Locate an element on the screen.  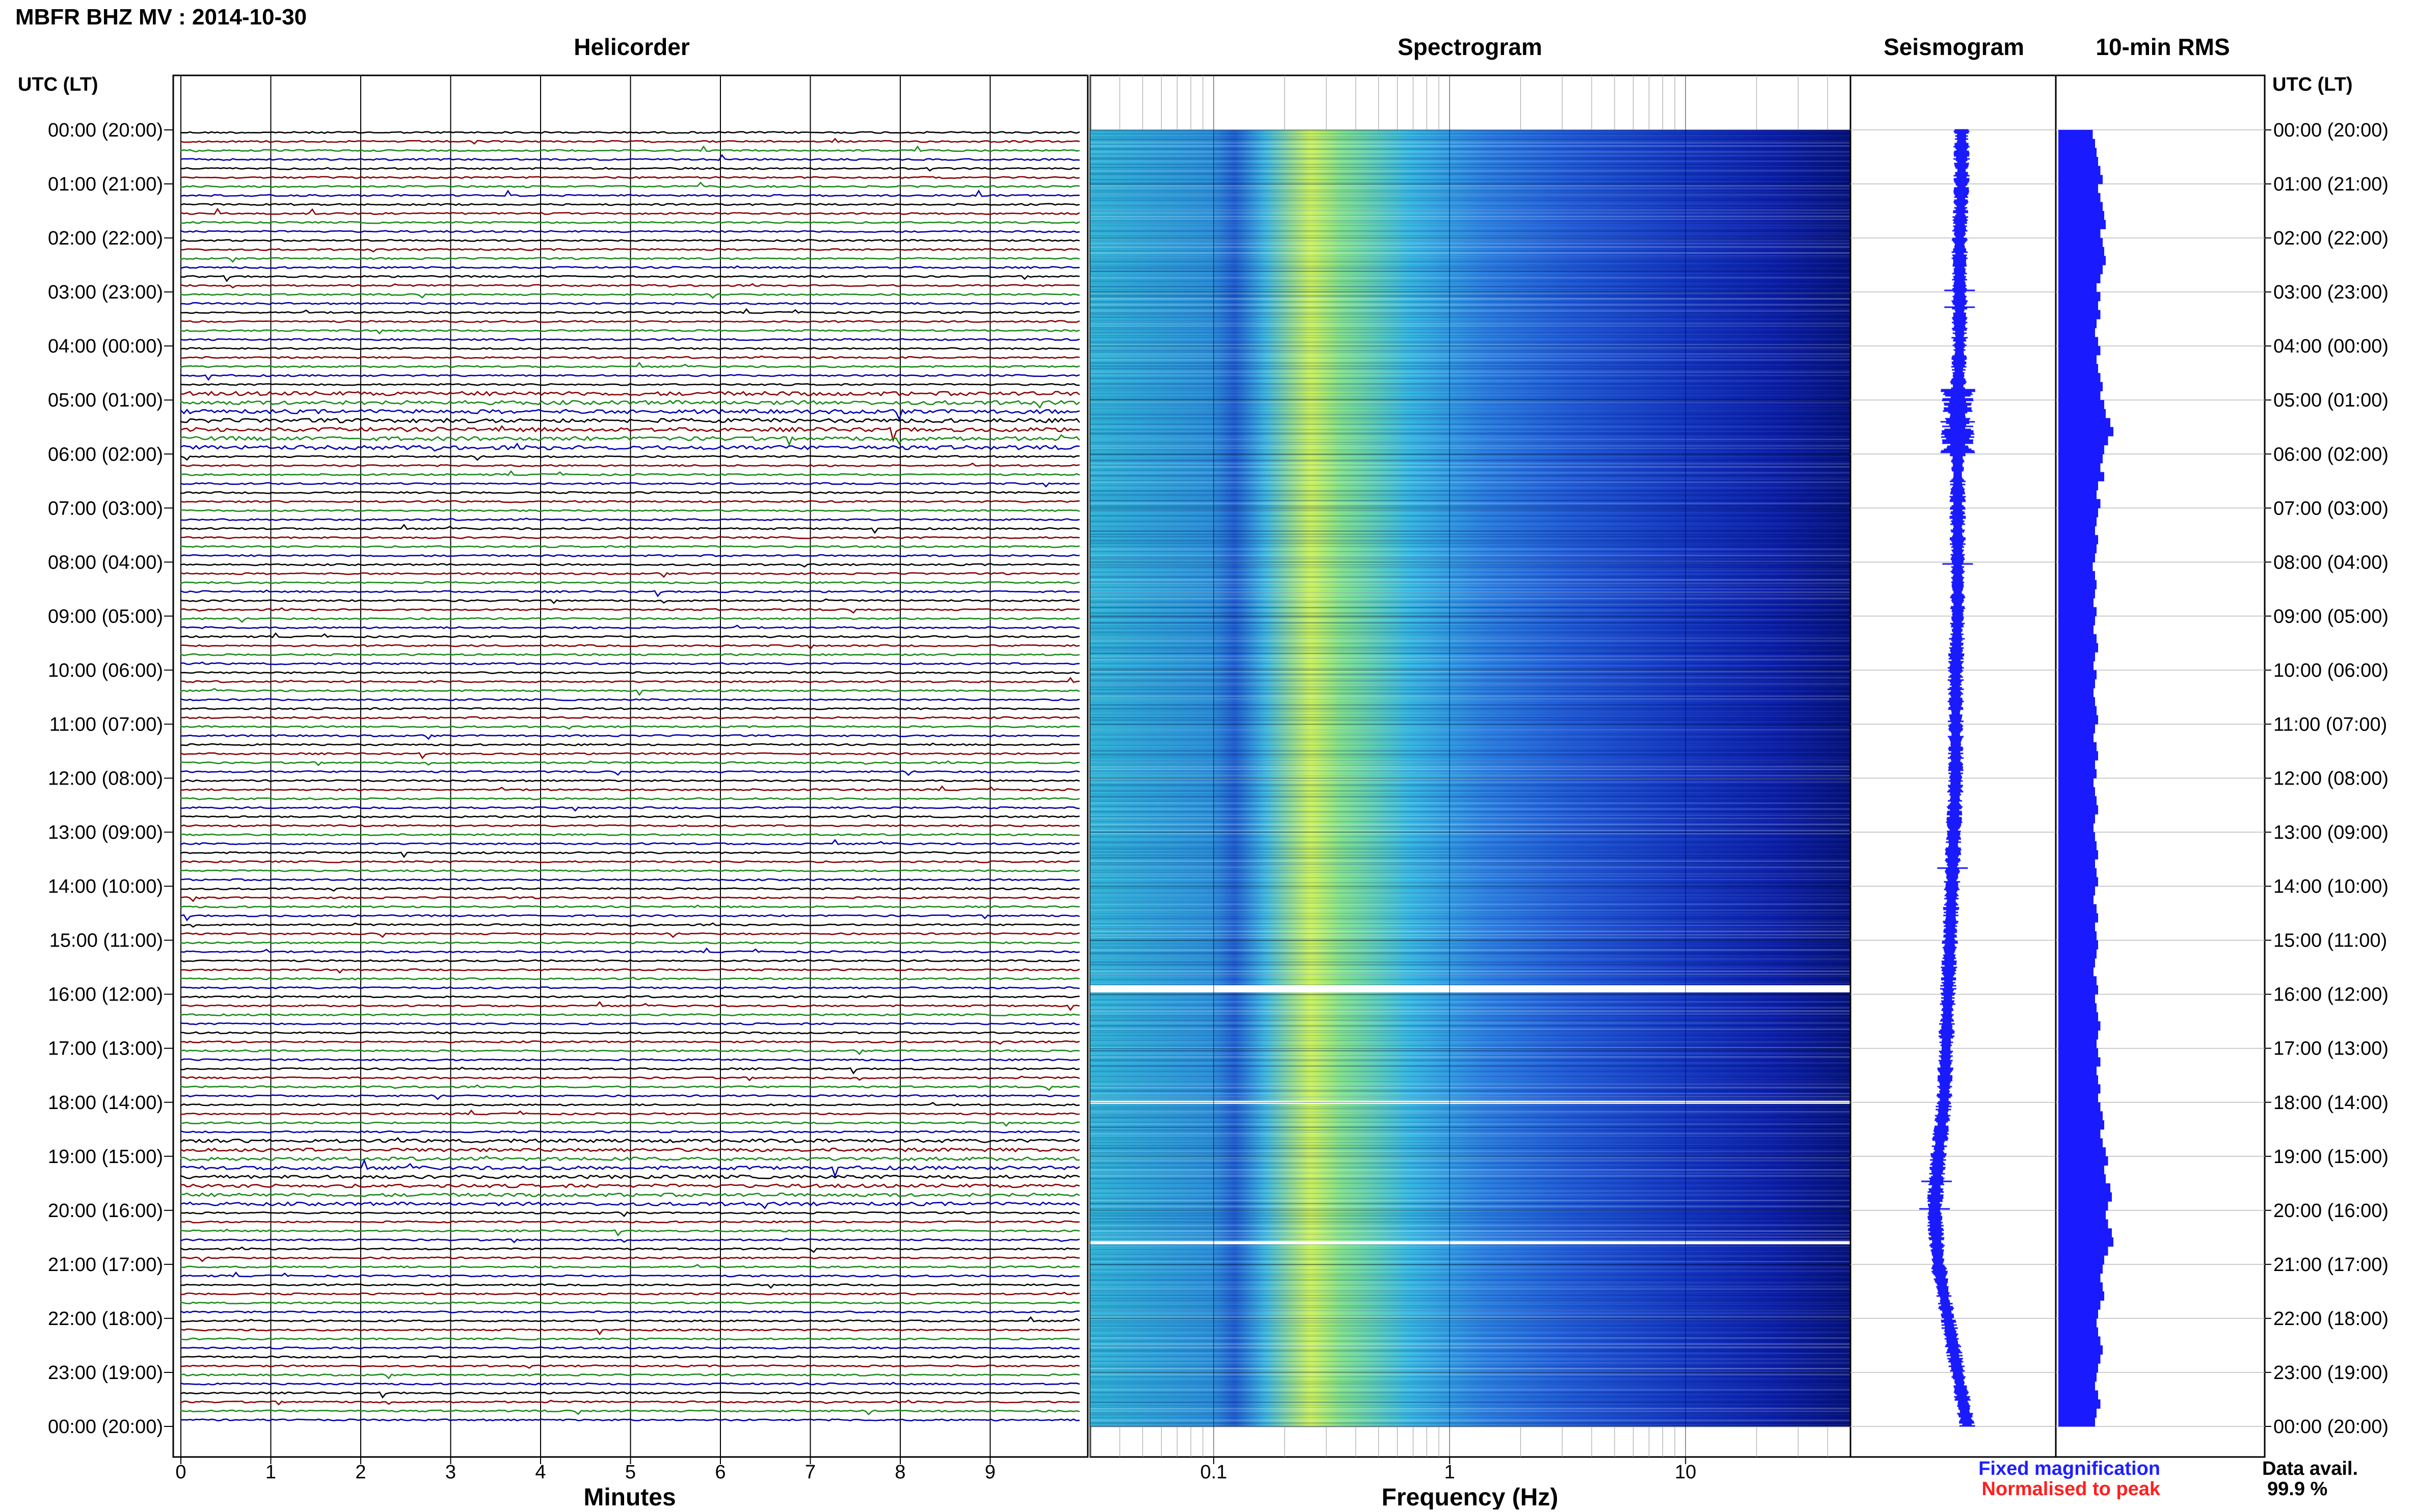
left-time-label: 14:00 (10:00) is located at coordinates (106, 887).